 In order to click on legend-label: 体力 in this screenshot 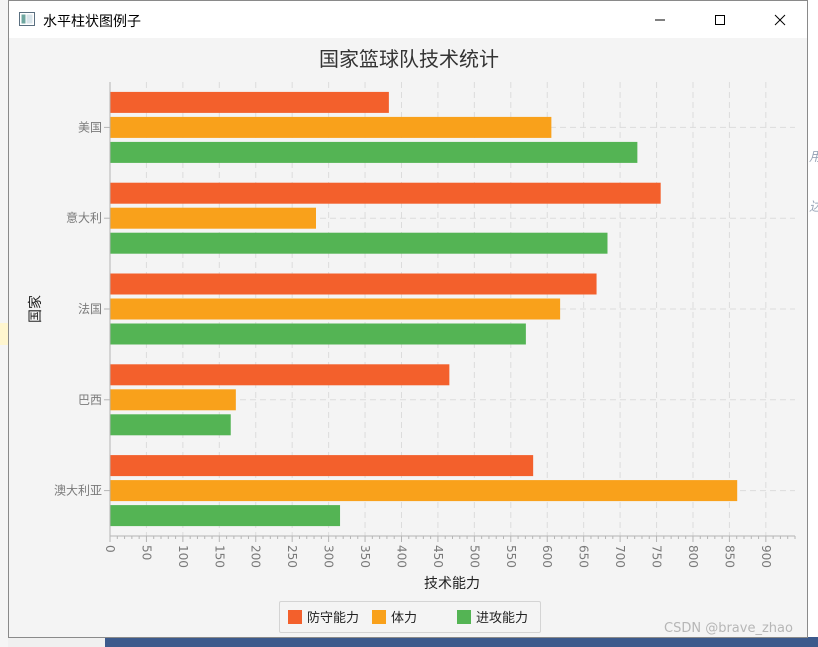, I will do `click(404, 618)`.